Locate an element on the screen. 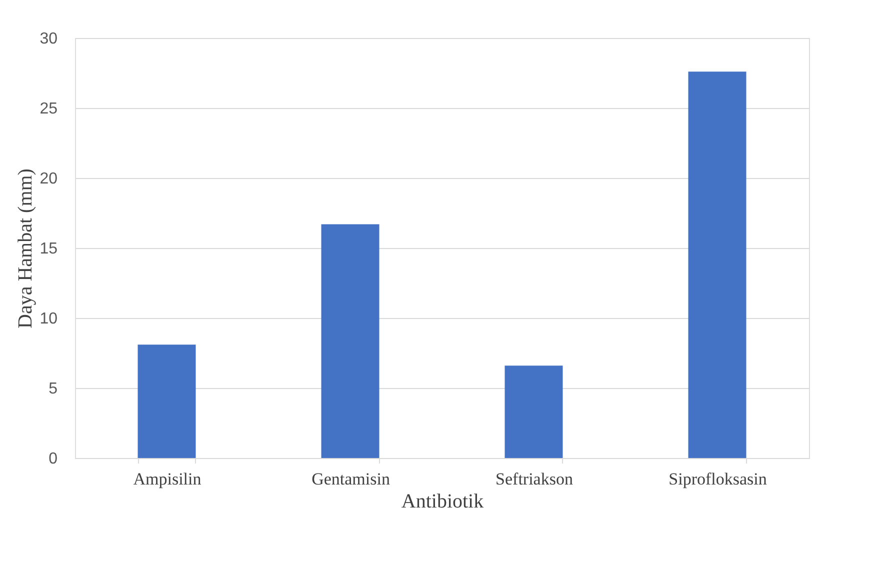  y-axis-title: Daya Hambat (mm) is located at coordinates (25, 248).